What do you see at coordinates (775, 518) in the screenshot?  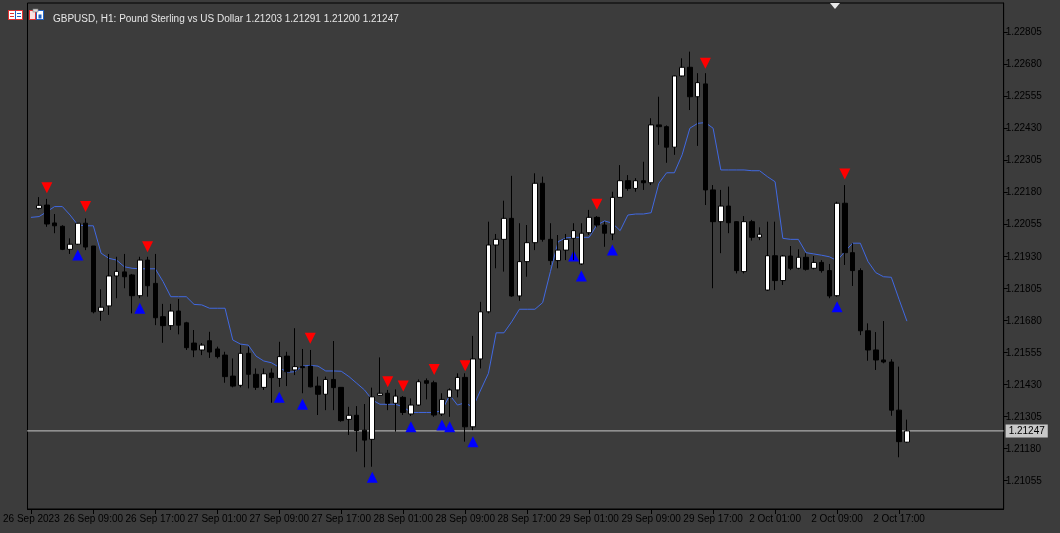 I see `x-tick-label: 2 Oct 01:00` at bounding box center [775, 518].